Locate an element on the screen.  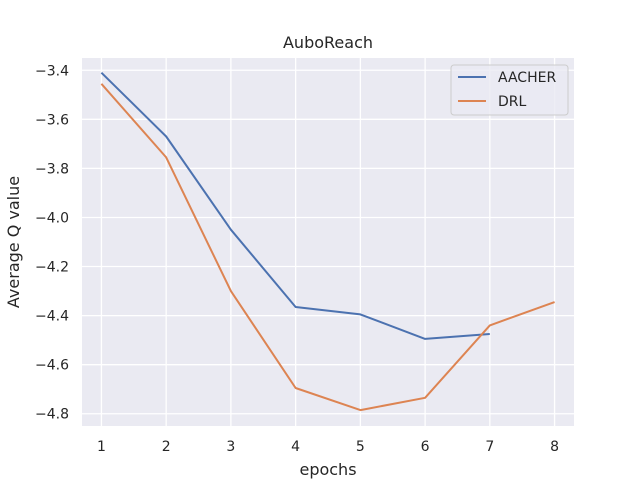
y-tick-label: −4.0 is located at coordinates (52, 218).